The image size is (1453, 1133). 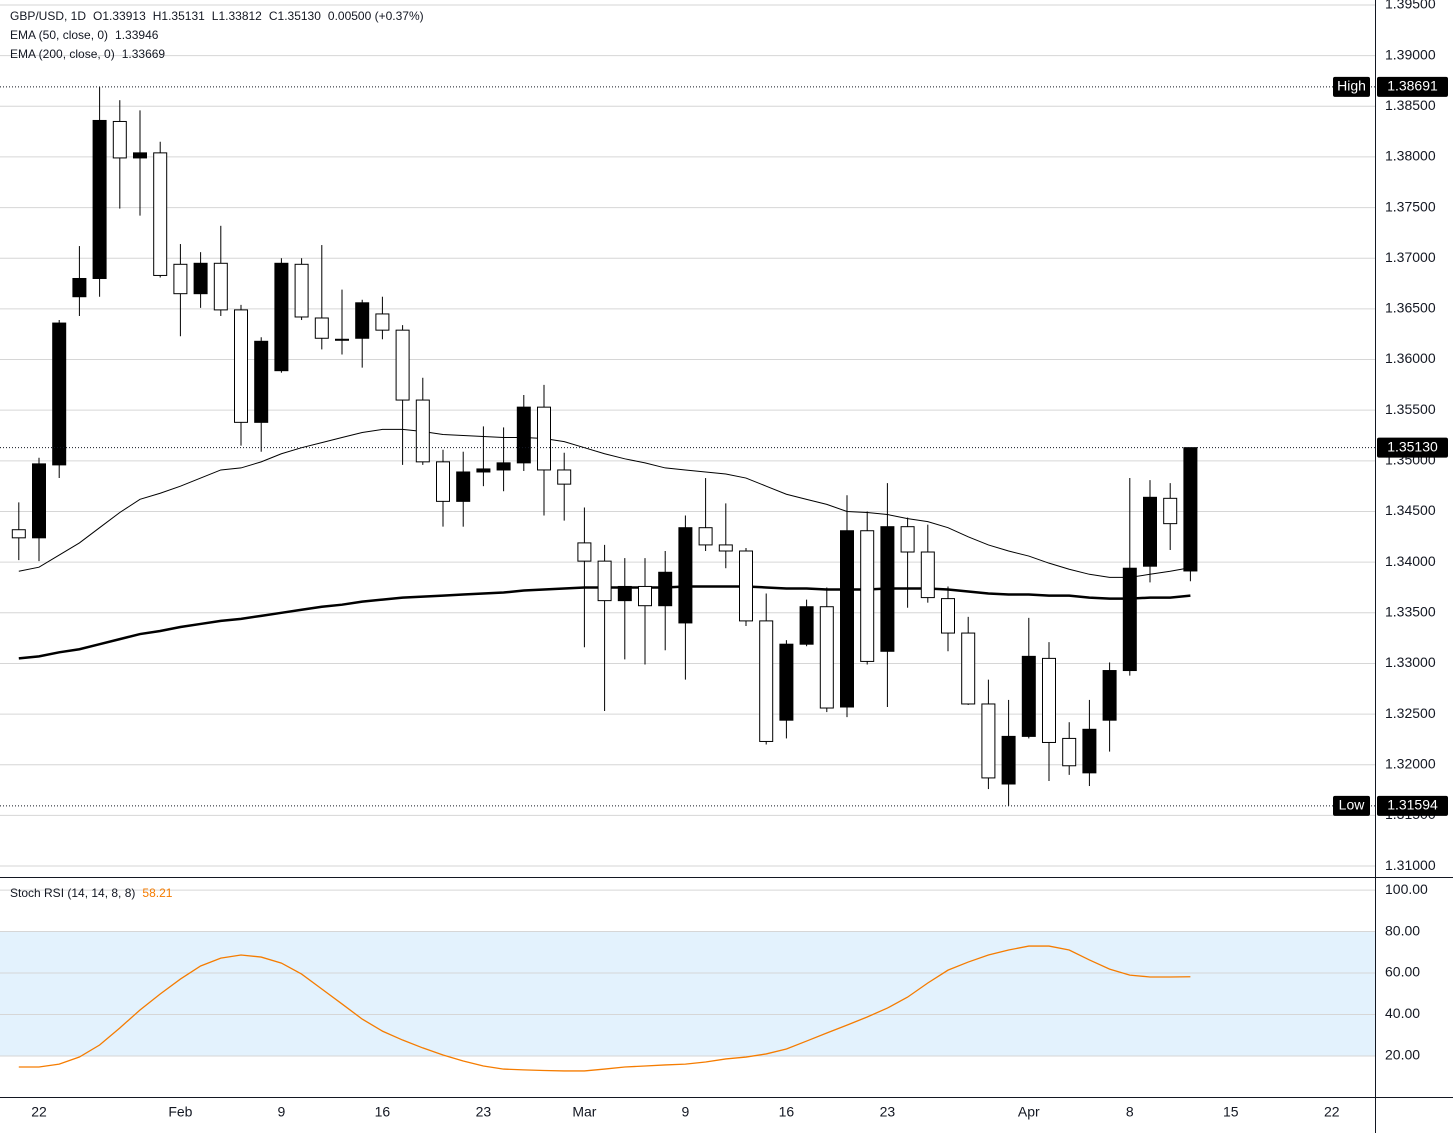 What do you see at coordinates (1029, 1112) in the screenshot?
I see `x-tick-label: Apr` at bounding box center [1029, 1112].